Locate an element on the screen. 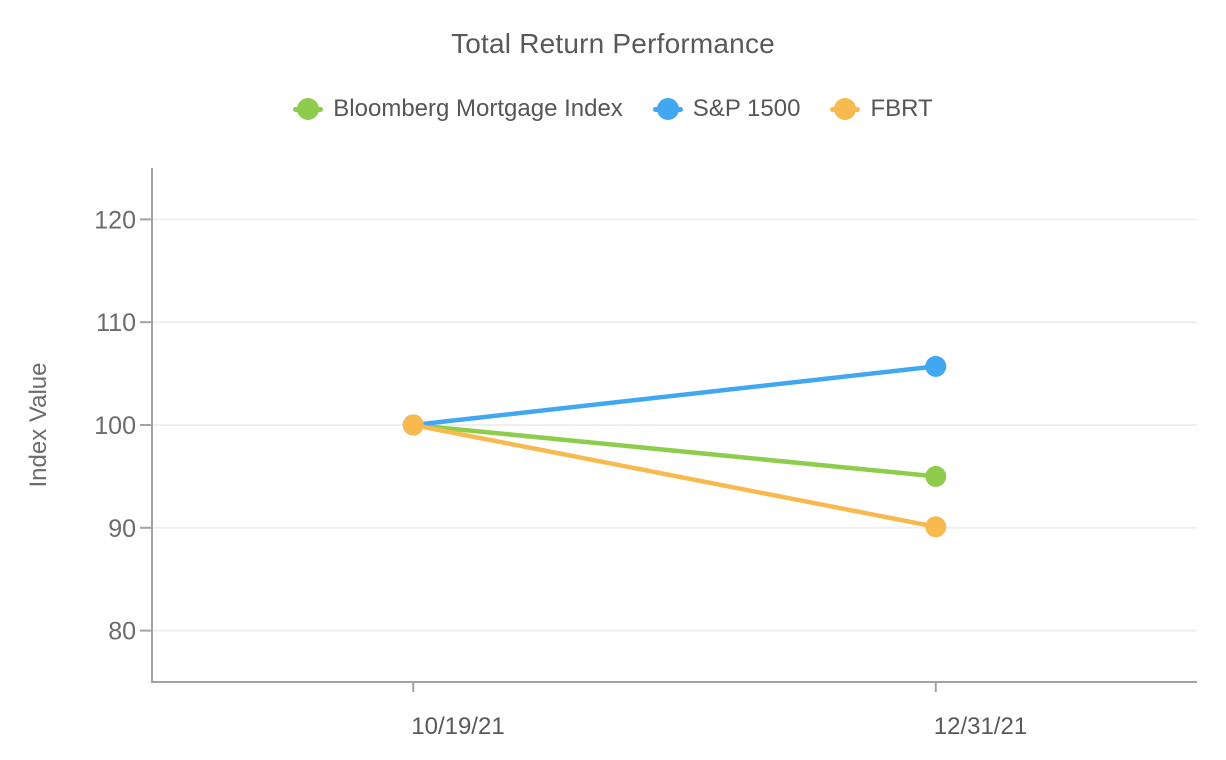 The image size is (1226, 760). y-tick-label-90: 90 is located at coordinates (122, 529).